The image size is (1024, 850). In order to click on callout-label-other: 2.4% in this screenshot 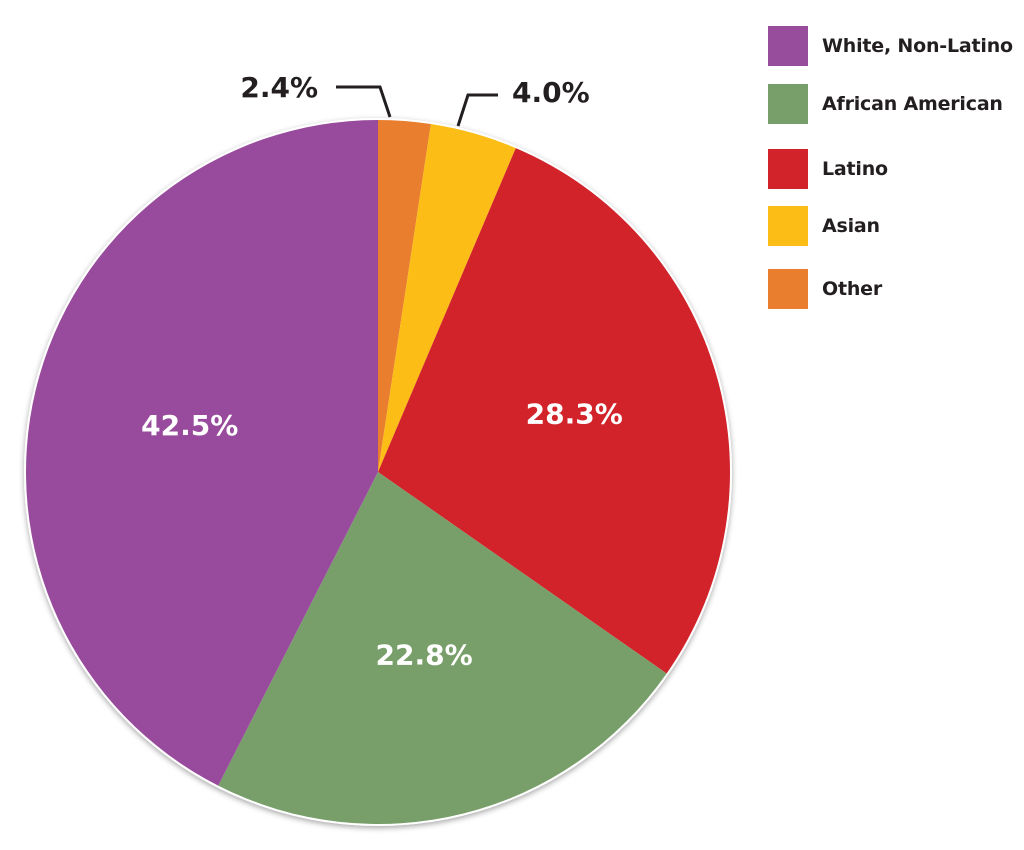, I will do `click(279, 87)`.